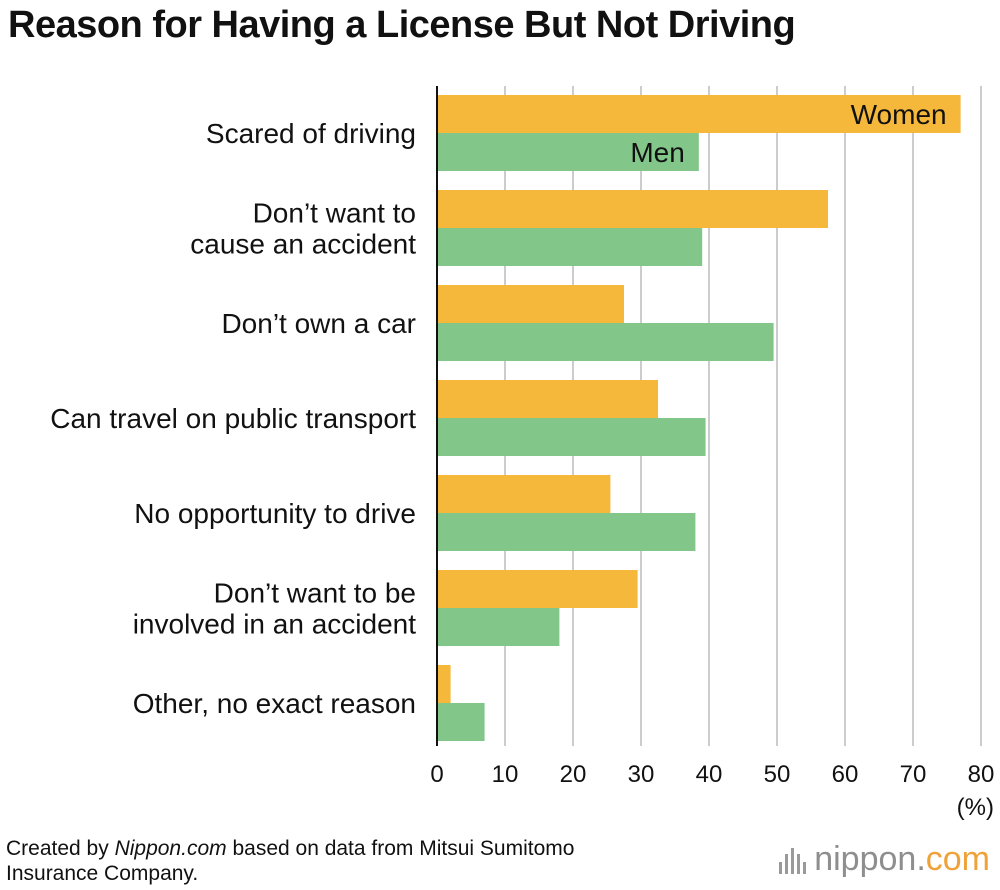  What do you see at coordinates (303, 229) in the screenshot?
I see `category-label-1: Don’t want to cause an accident` at bounding box center [303, 229].